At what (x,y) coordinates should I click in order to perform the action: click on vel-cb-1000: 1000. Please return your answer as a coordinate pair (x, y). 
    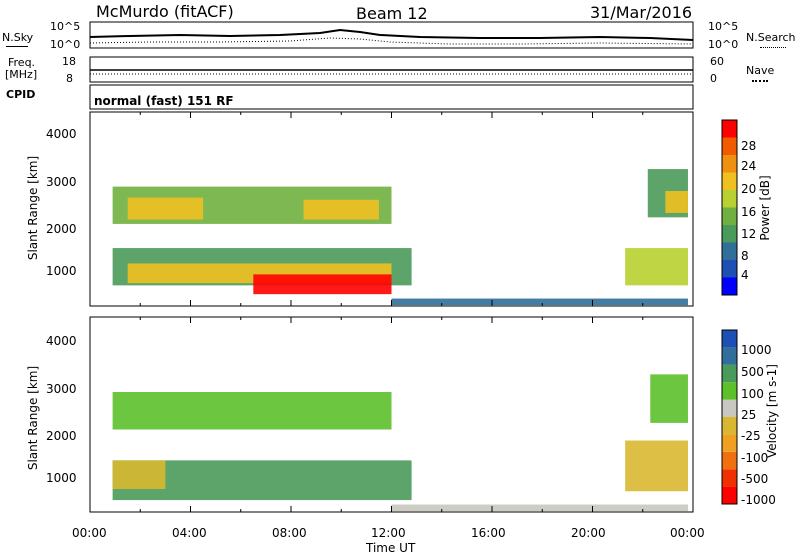
    Looking at the image, I should click on (756, 350).